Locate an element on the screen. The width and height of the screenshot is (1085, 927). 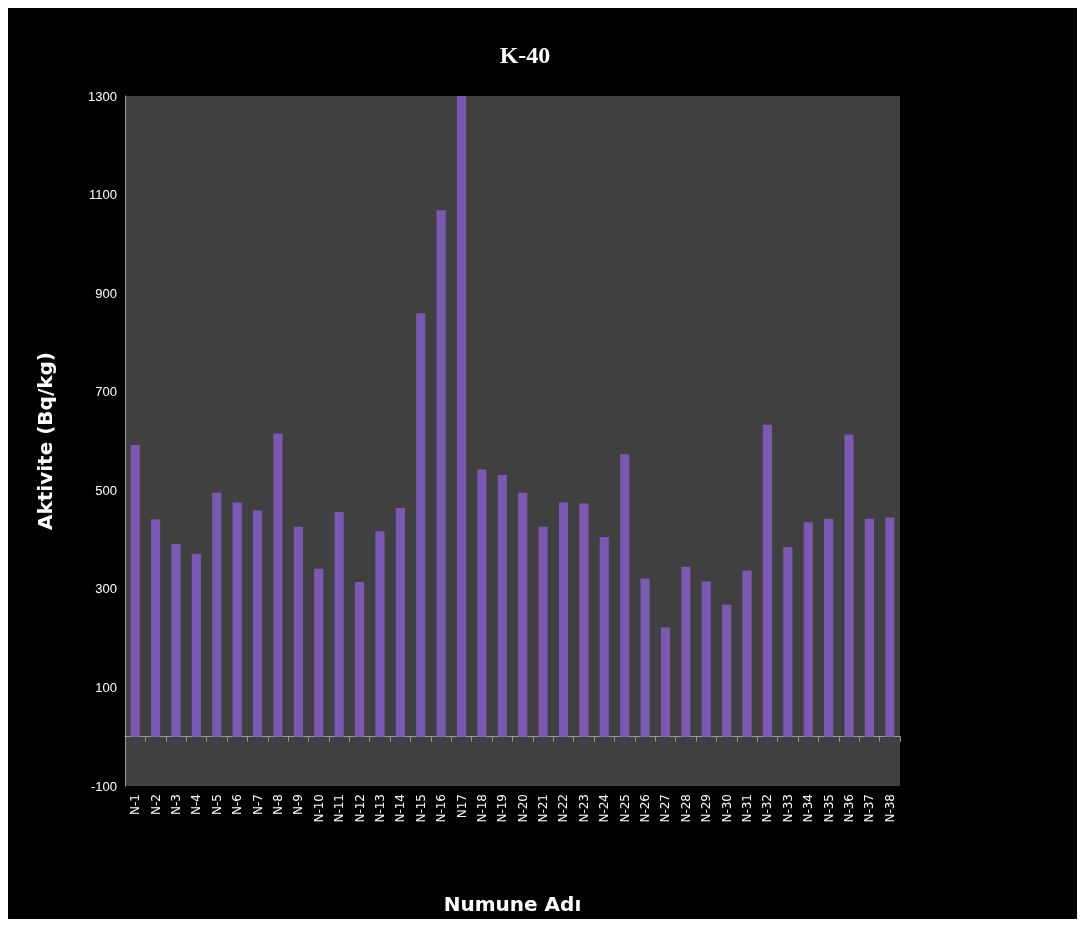
x-tick-label: N-18 is located at coordinates (481, 808).